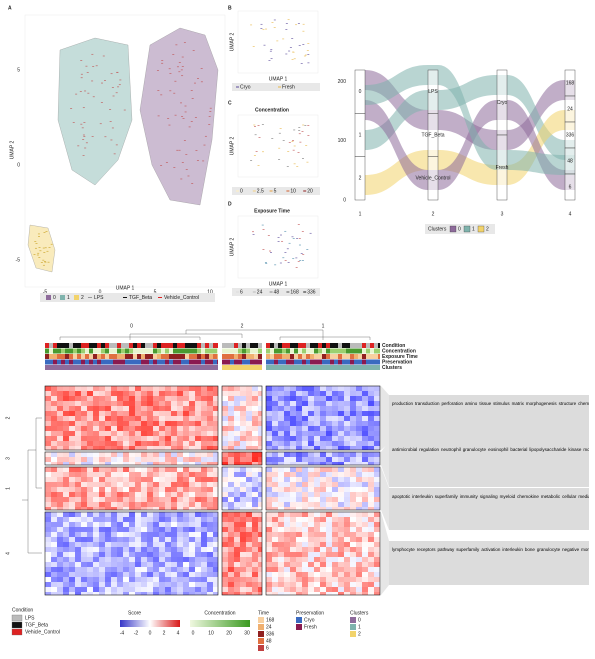  I want to click on legend-tick: 30, so click(247, 633).